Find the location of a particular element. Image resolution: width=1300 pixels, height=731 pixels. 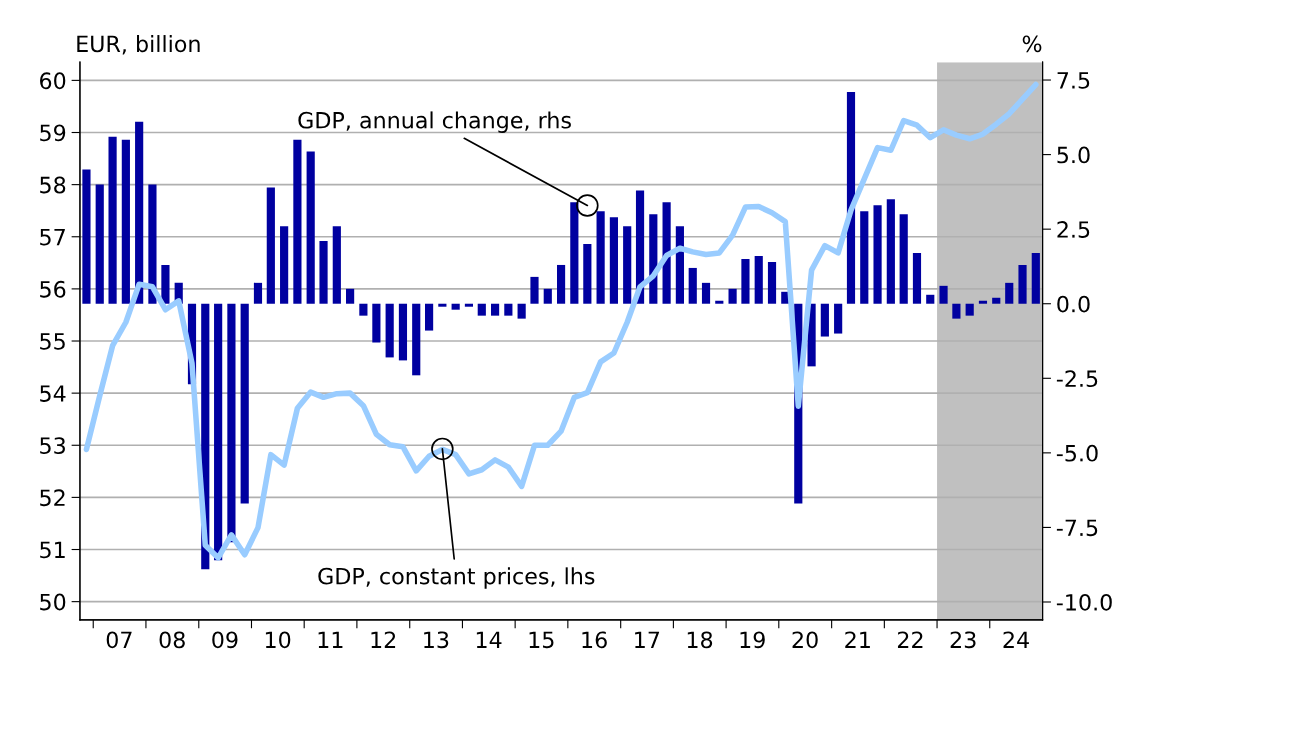

y2-axis-title: % is located at coordinates (1032, 44).